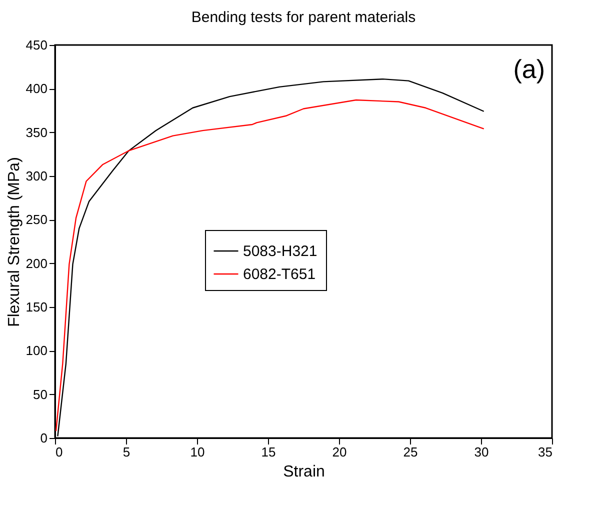  Describe the element at coordinates (303, 17) in the screenshot. I see `chart-title: Bending tests for parent materials` at that location.